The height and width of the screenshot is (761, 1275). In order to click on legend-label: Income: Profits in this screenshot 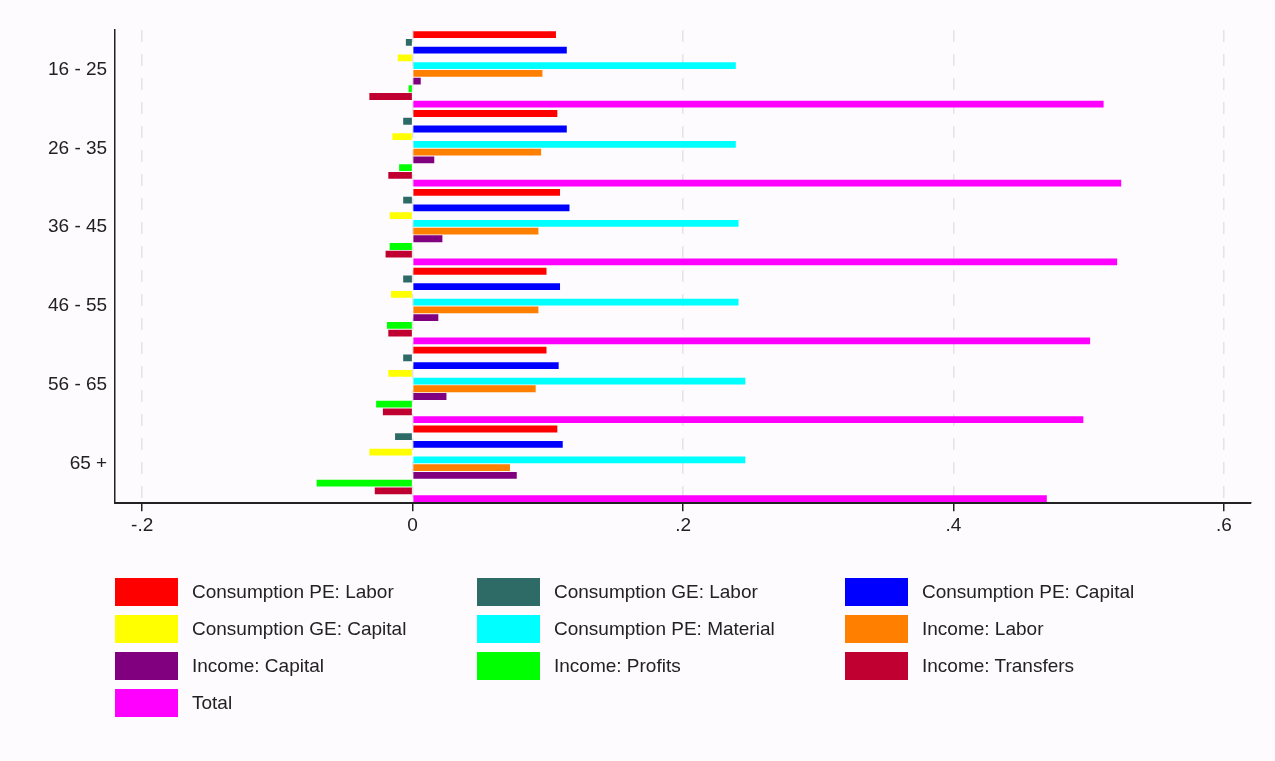, I will do `click(617, 666)`.